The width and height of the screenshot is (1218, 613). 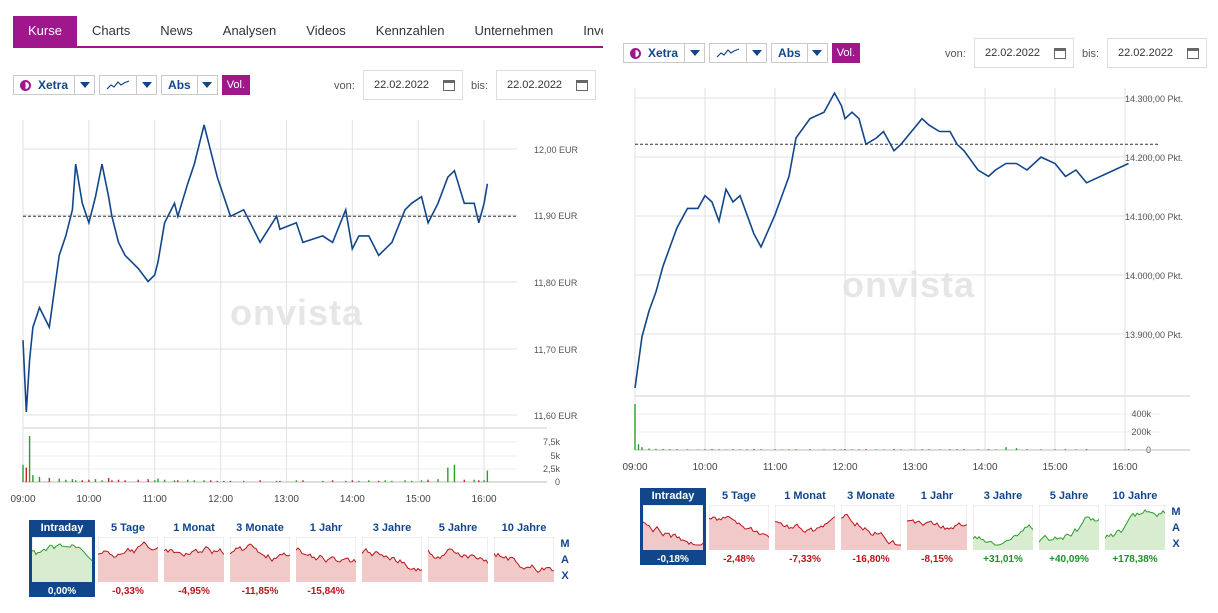 What do you see at coordinates (728, 53) in the screenshot?
I see `line-chart-icon` at bounding box center [728, 53].